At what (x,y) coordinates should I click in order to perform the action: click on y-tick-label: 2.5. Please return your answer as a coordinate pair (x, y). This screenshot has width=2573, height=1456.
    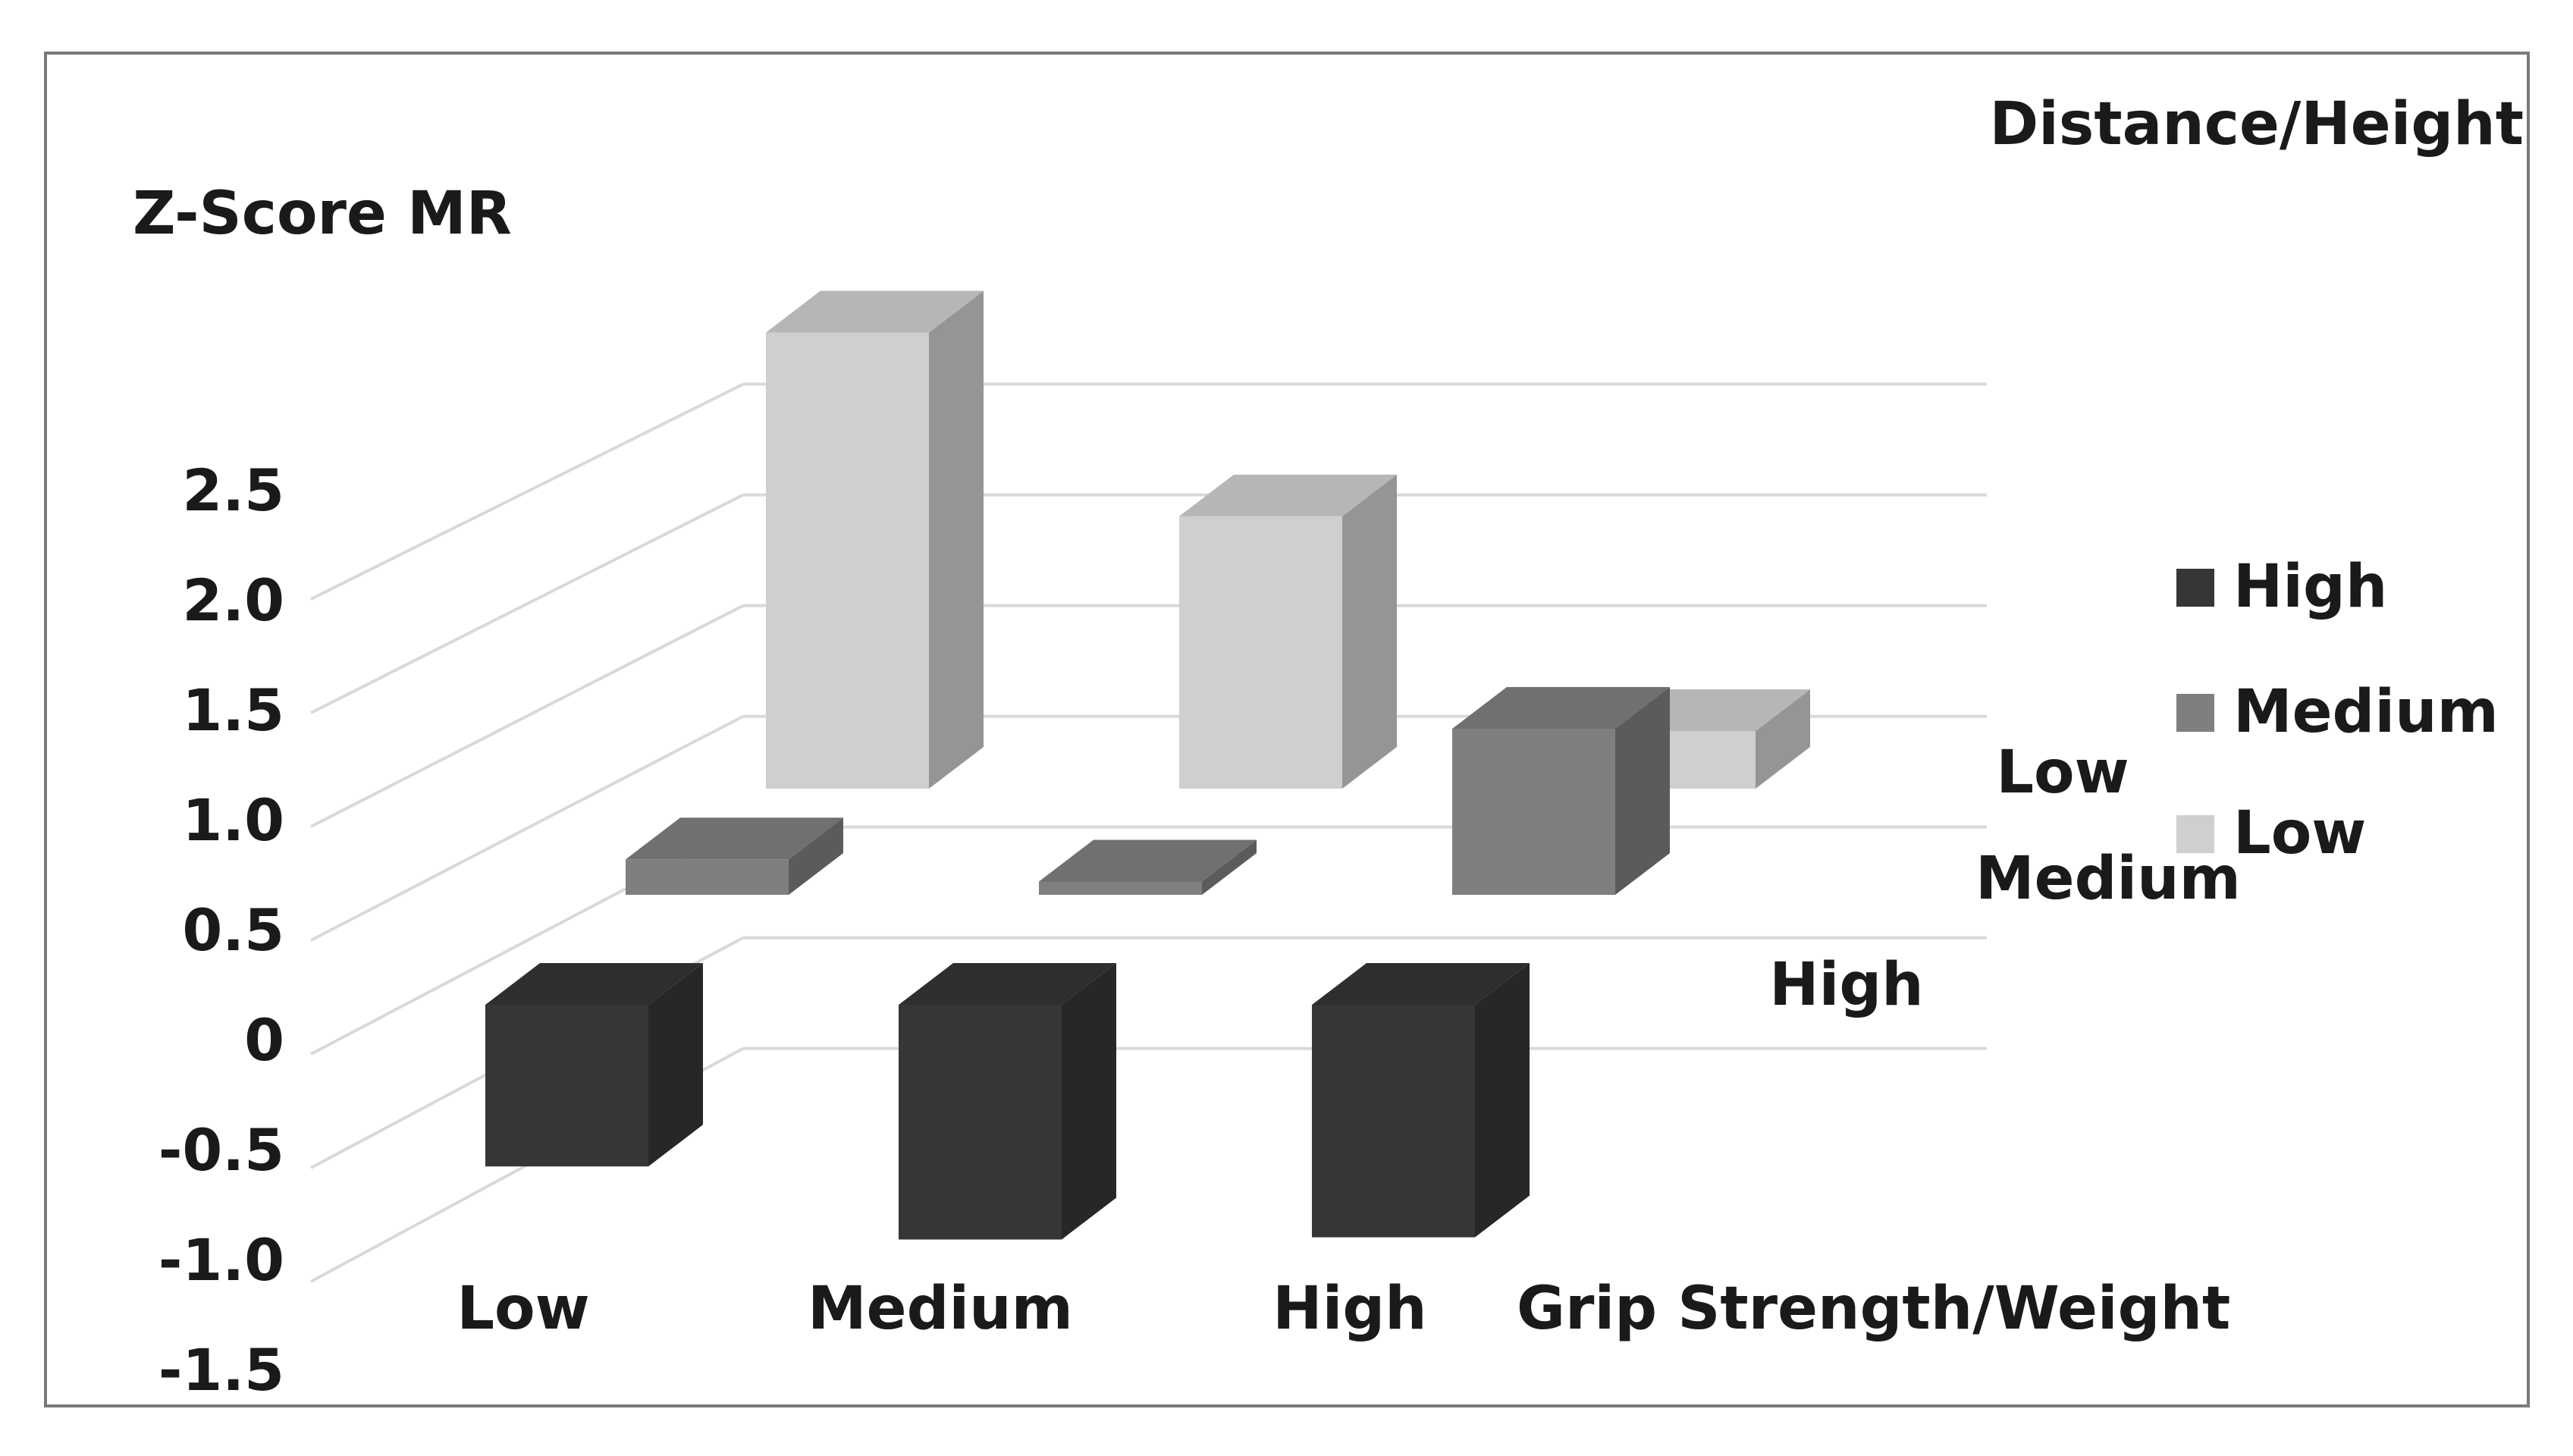
    Looking at the image, I should click on (233, 490).